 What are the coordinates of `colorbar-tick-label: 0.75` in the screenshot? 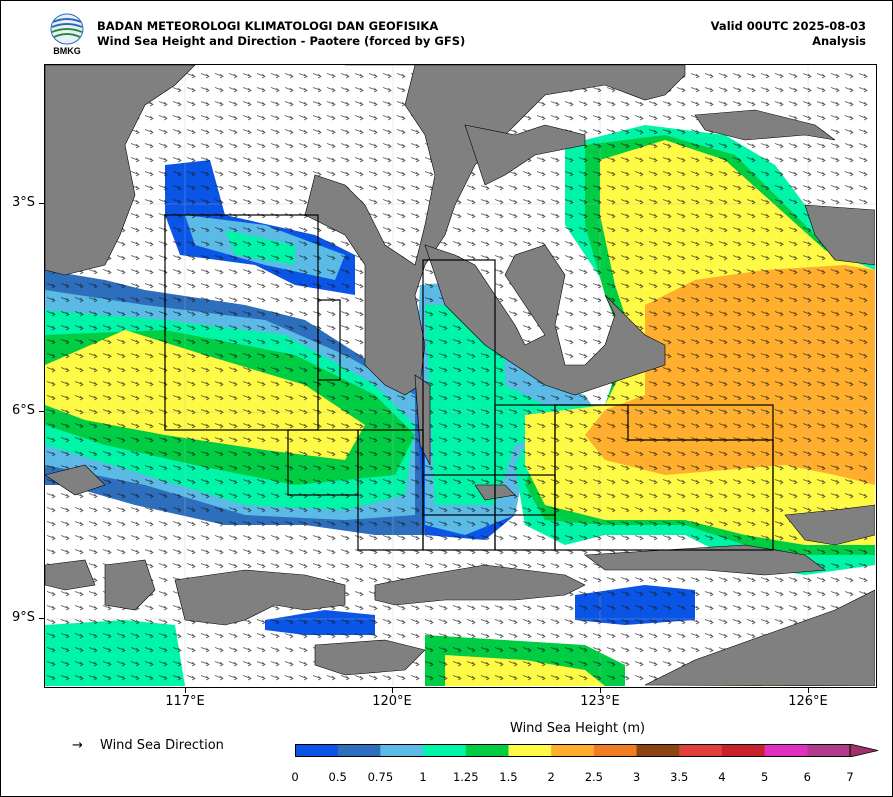 It's located at (380, 777).